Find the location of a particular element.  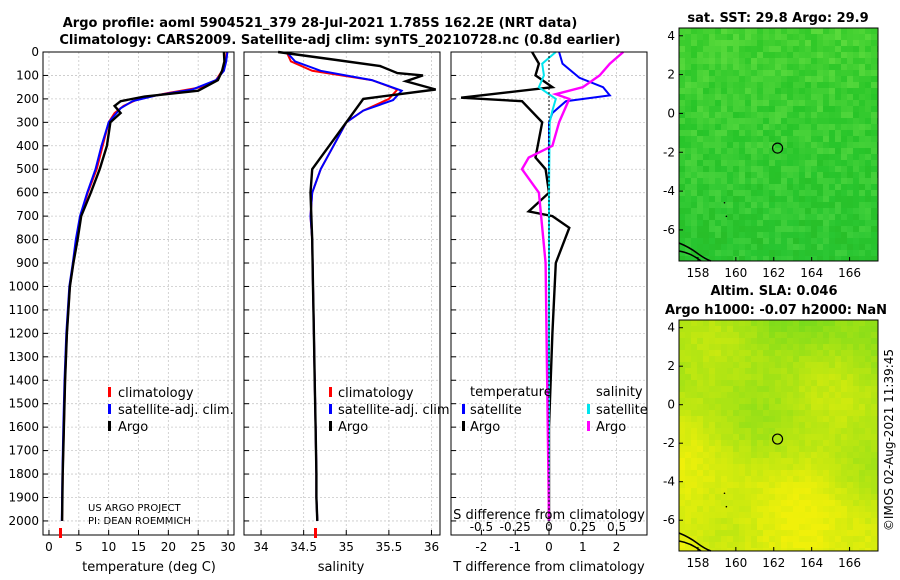

y-tick-label: 1200 is located at coordinates (23, 333).